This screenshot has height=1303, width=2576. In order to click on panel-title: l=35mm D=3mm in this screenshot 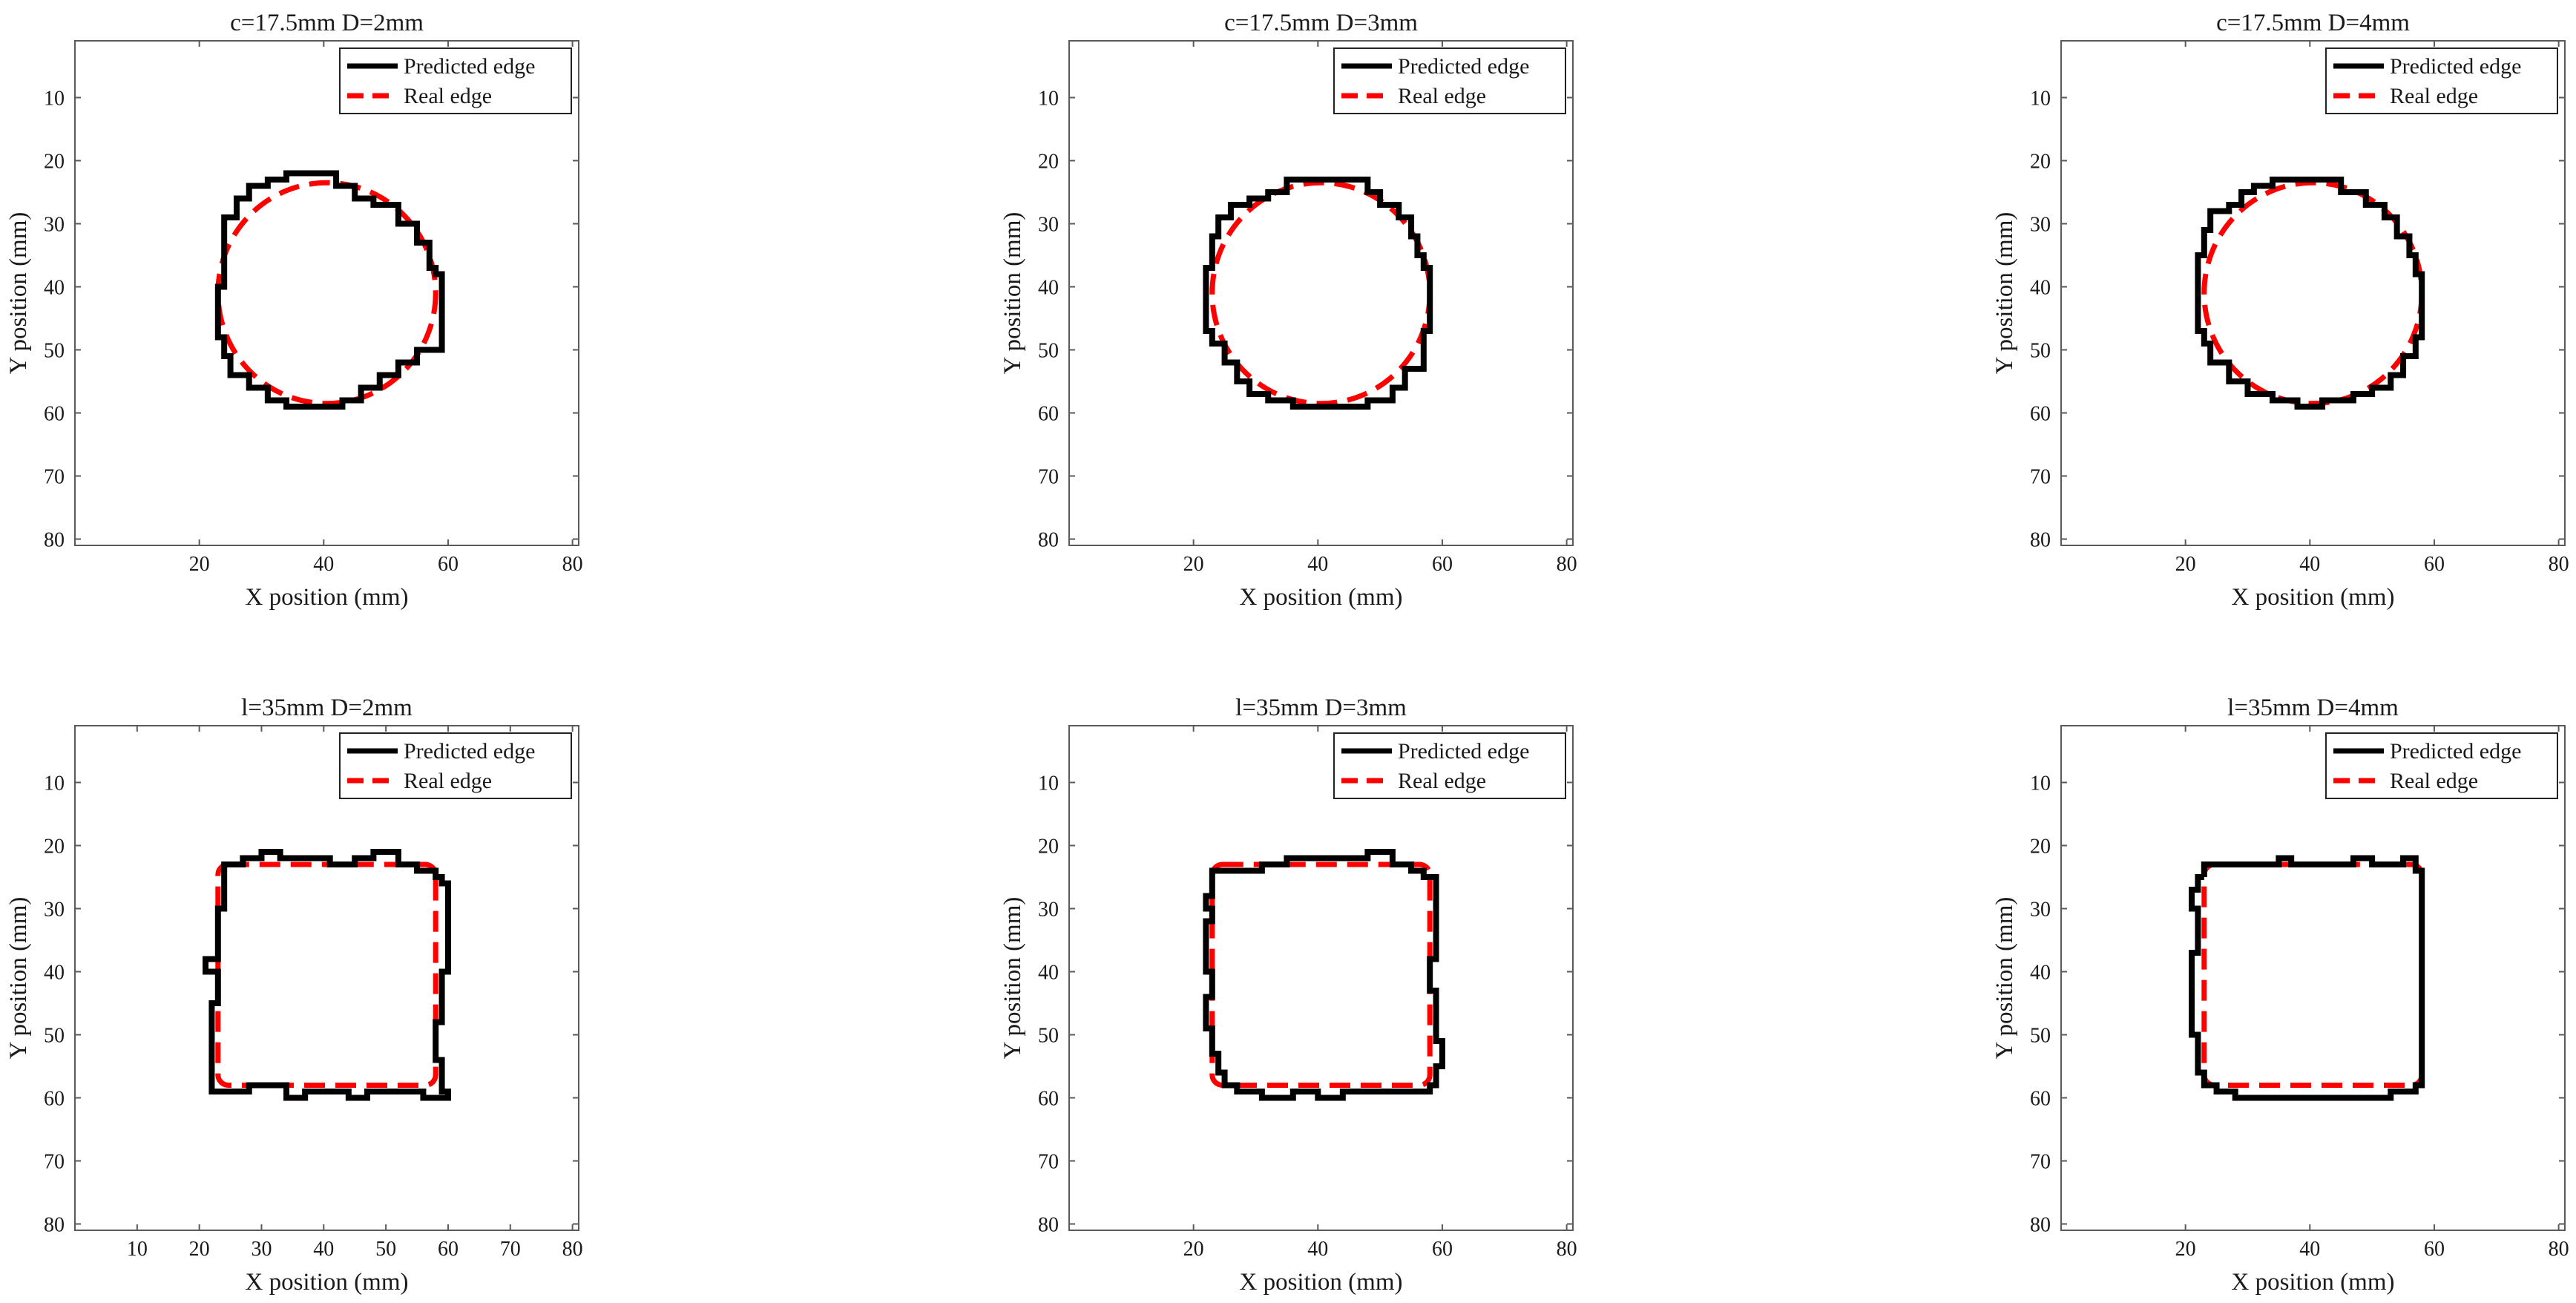, I will do `click(1321, 708)`.